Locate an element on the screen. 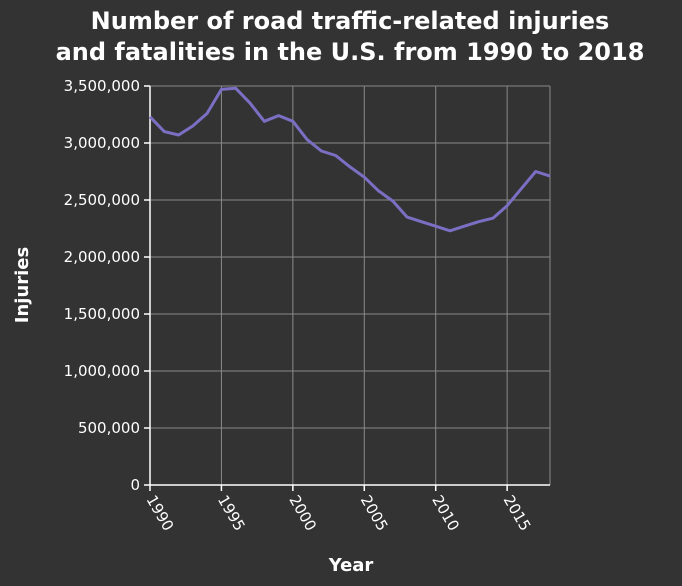 The image size is (682, 586). y-tick-label: 2,500,000 is located at coordinates (102, 200).